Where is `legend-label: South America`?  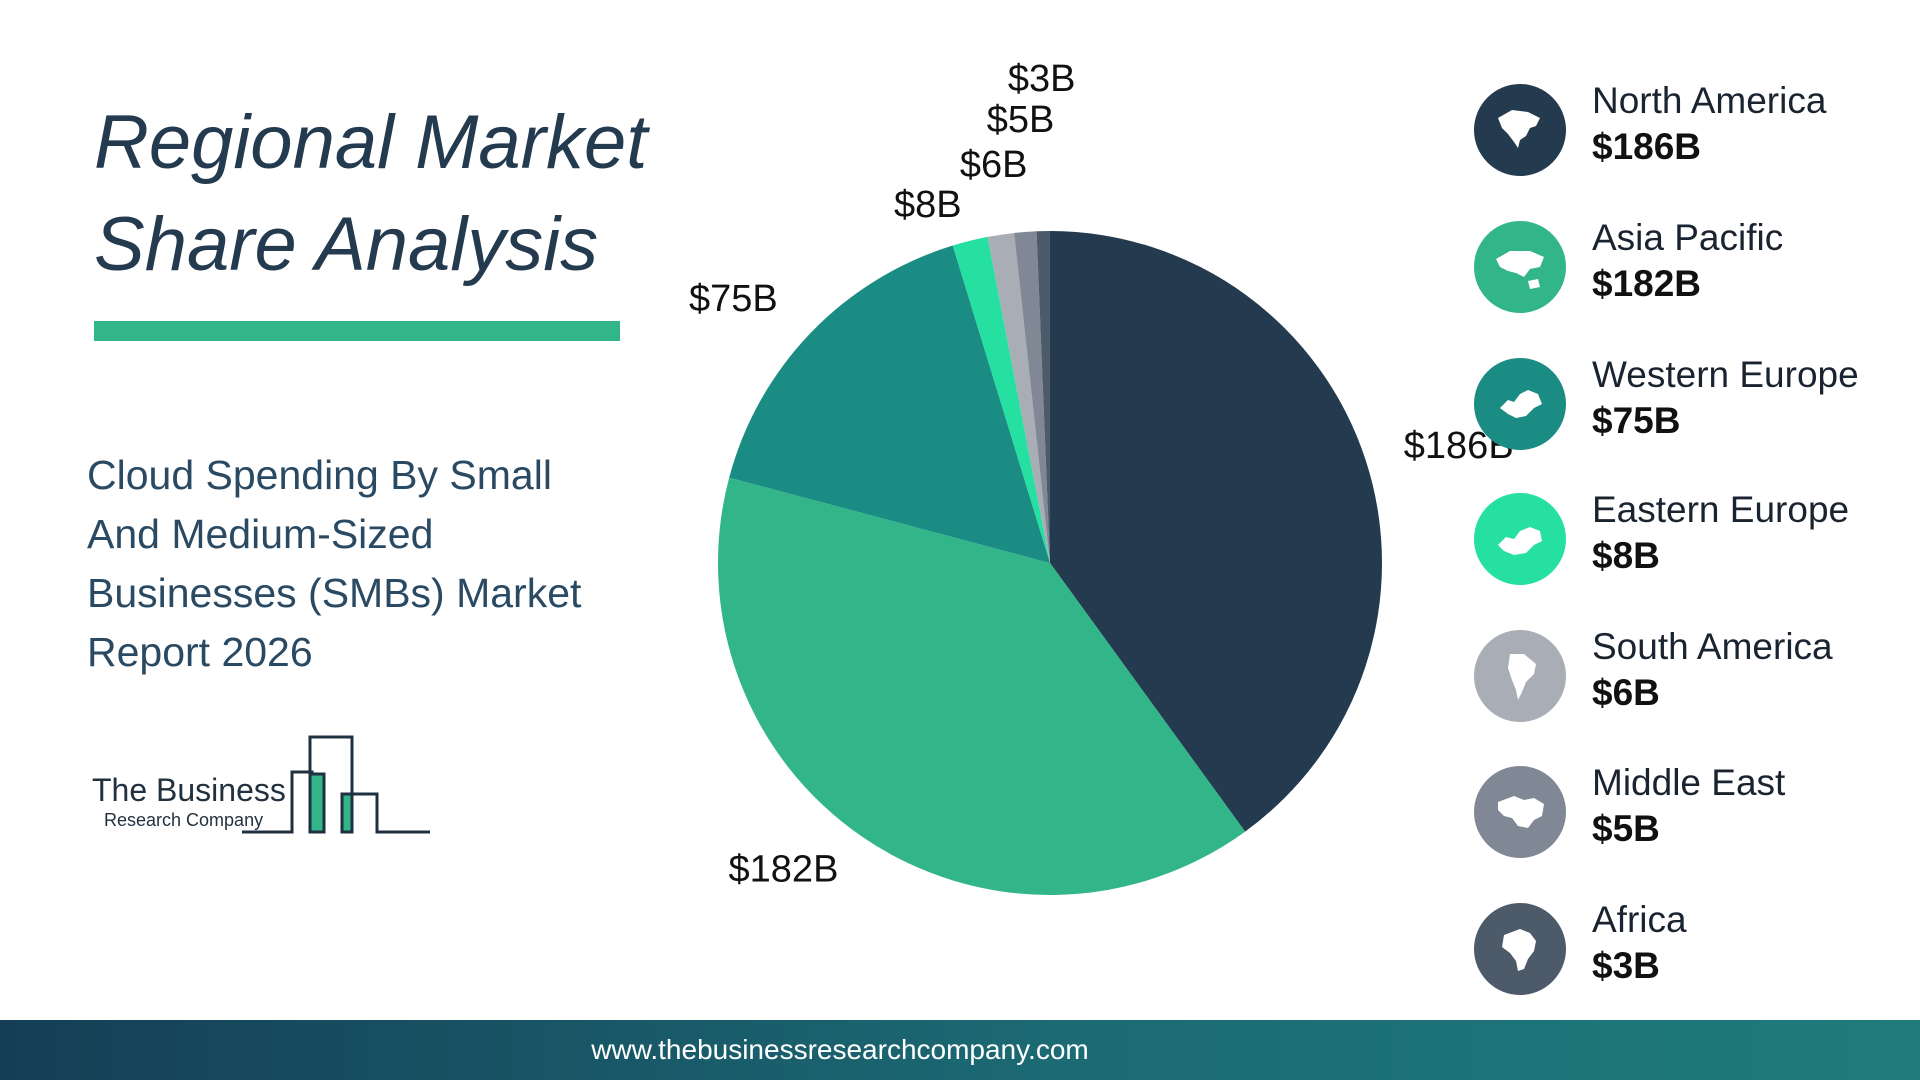
legend-label: South America is located at coordinates (1712, 646).